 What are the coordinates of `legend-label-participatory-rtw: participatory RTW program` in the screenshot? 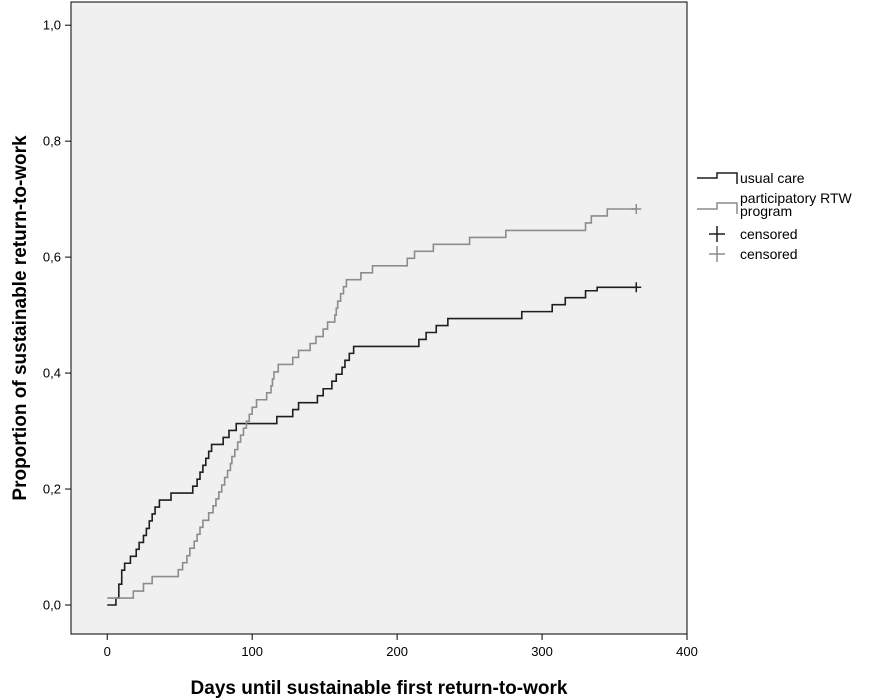 It's located at (798, 204).